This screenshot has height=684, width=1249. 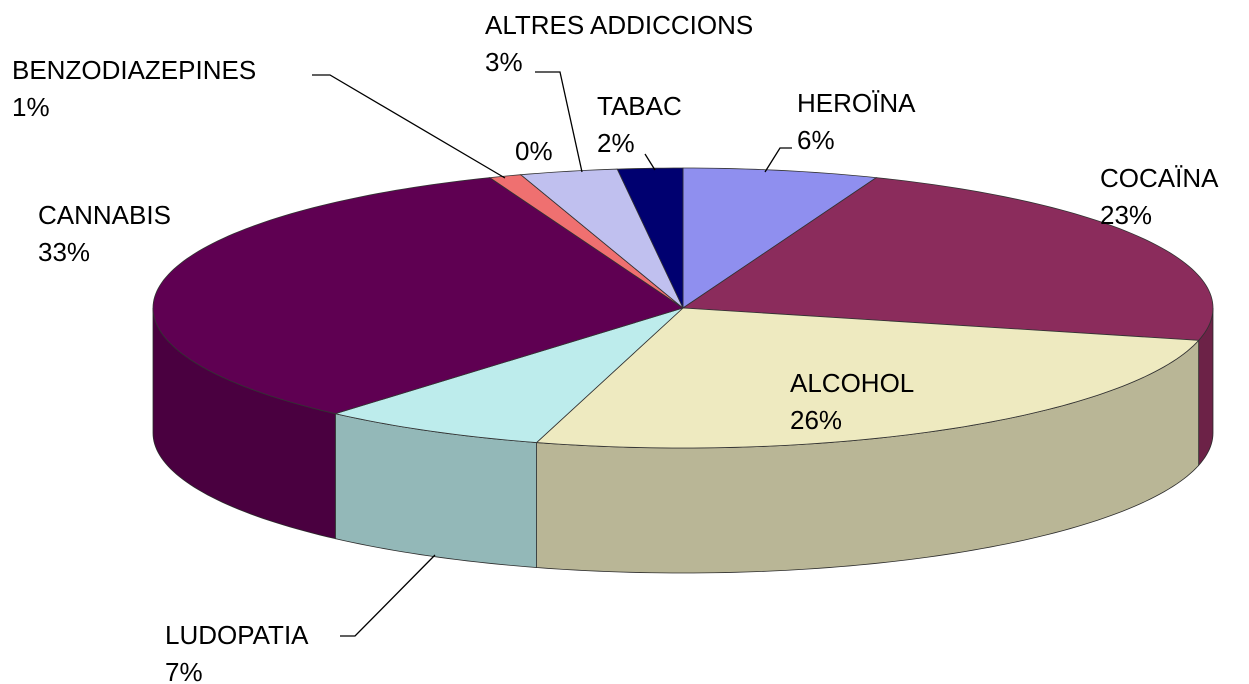 What do you see at coordinates (104, 215) in the screenshot?
I see `slice-label: CANNABIS` at bounding box center [104, 215].